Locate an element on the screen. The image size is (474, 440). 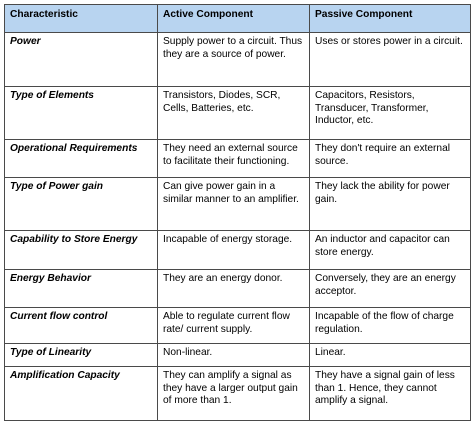
row-characteristic: Energy Behavior is located at coordinates (81, 288).